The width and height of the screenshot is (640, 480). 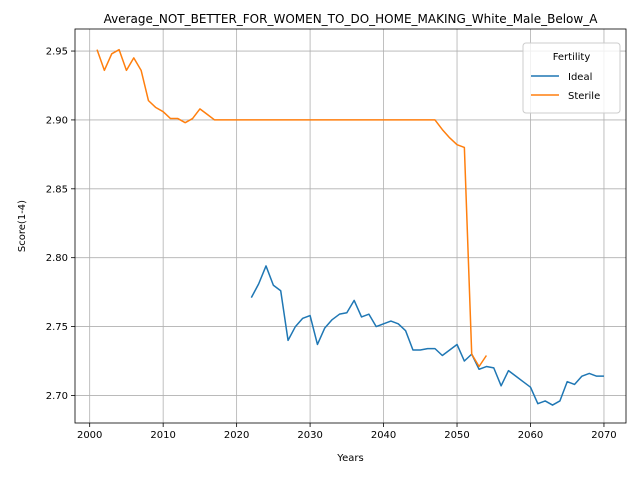 What do you see at coordinates (236, 435) in the screenshot?
I see `x-tick-label: 2020` at bounding box center [236, 435].